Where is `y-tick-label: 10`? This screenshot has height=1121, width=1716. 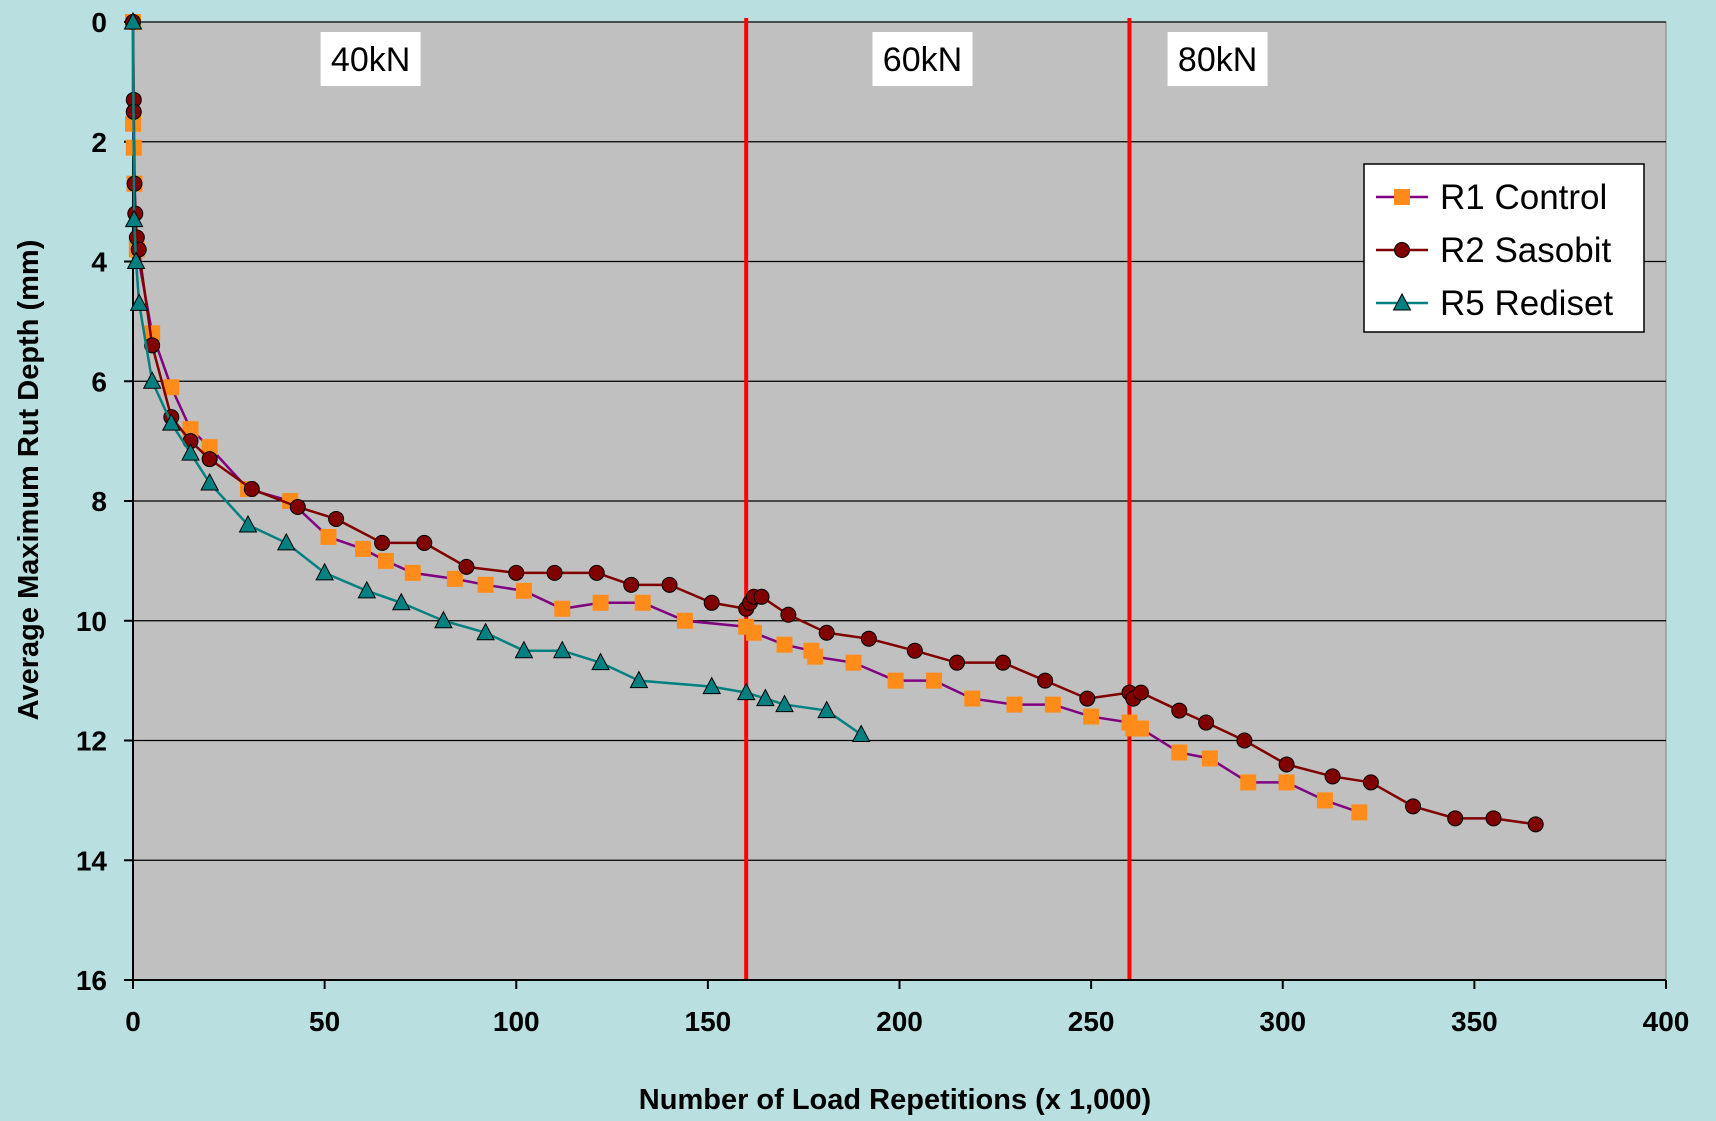 y-tick-label: 10 is located at coordinates (91, 621).